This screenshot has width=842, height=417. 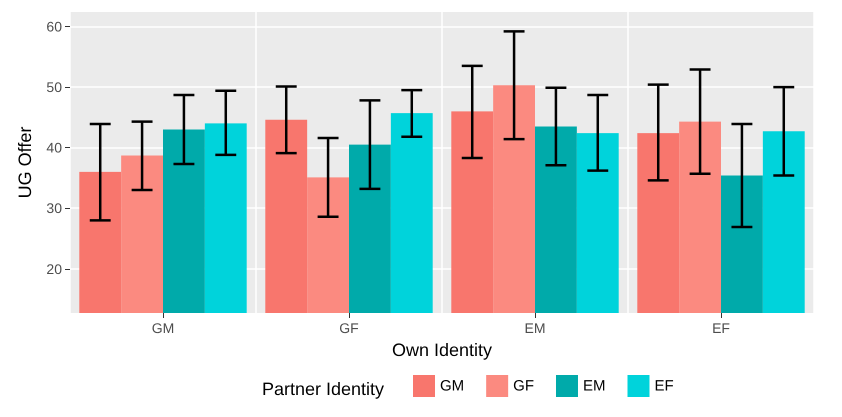 I want to click on legend-label: GF, so click(x=523, y=386).